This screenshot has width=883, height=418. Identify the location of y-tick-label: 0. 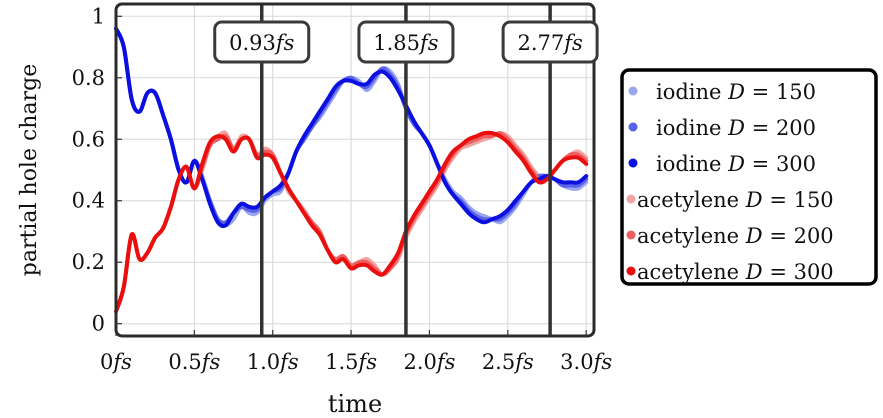
(98, 324).